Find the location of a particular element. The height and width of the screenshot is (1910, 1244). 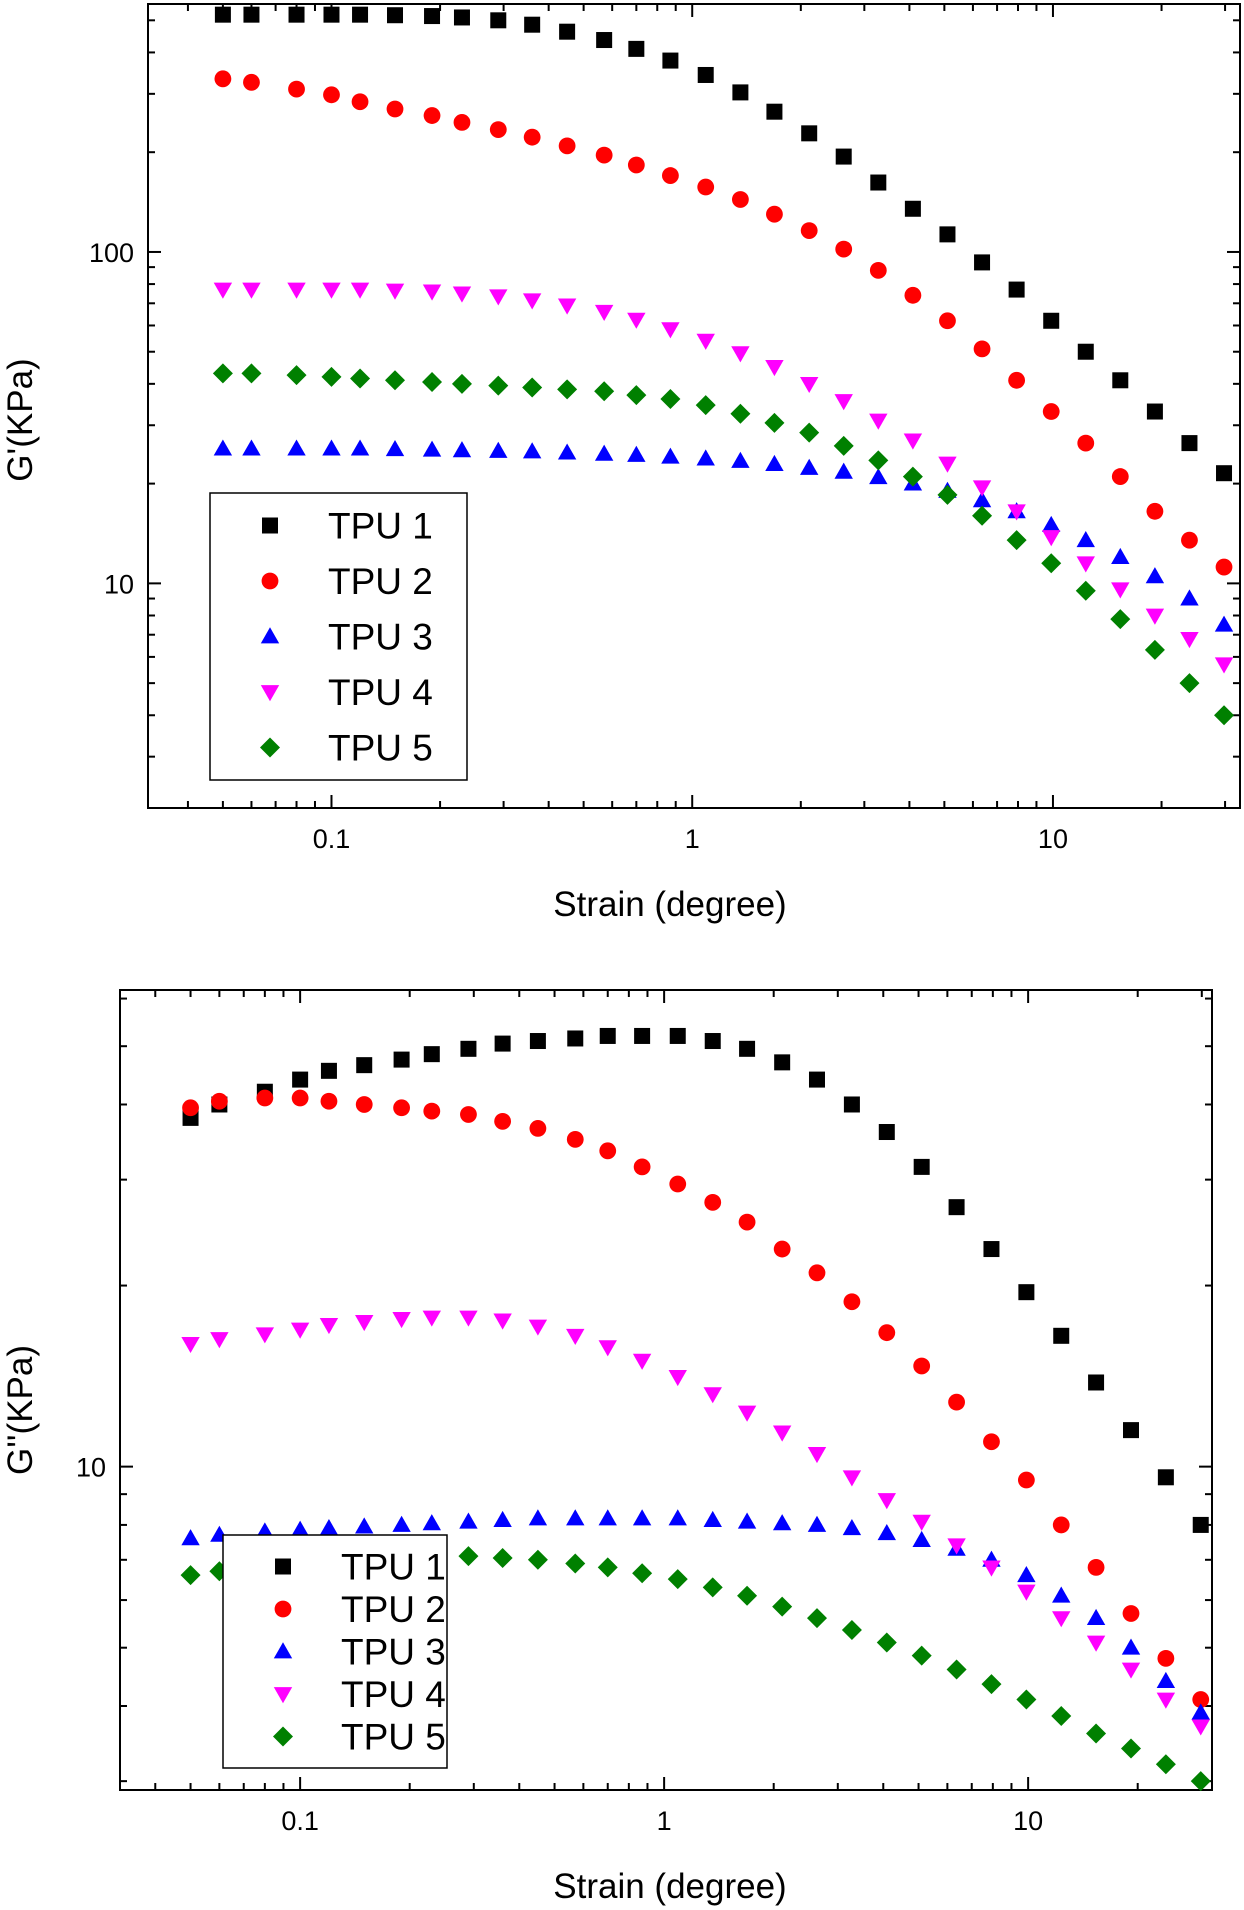

legend-label: TPU 5 is located at coordinates (393, 1737).